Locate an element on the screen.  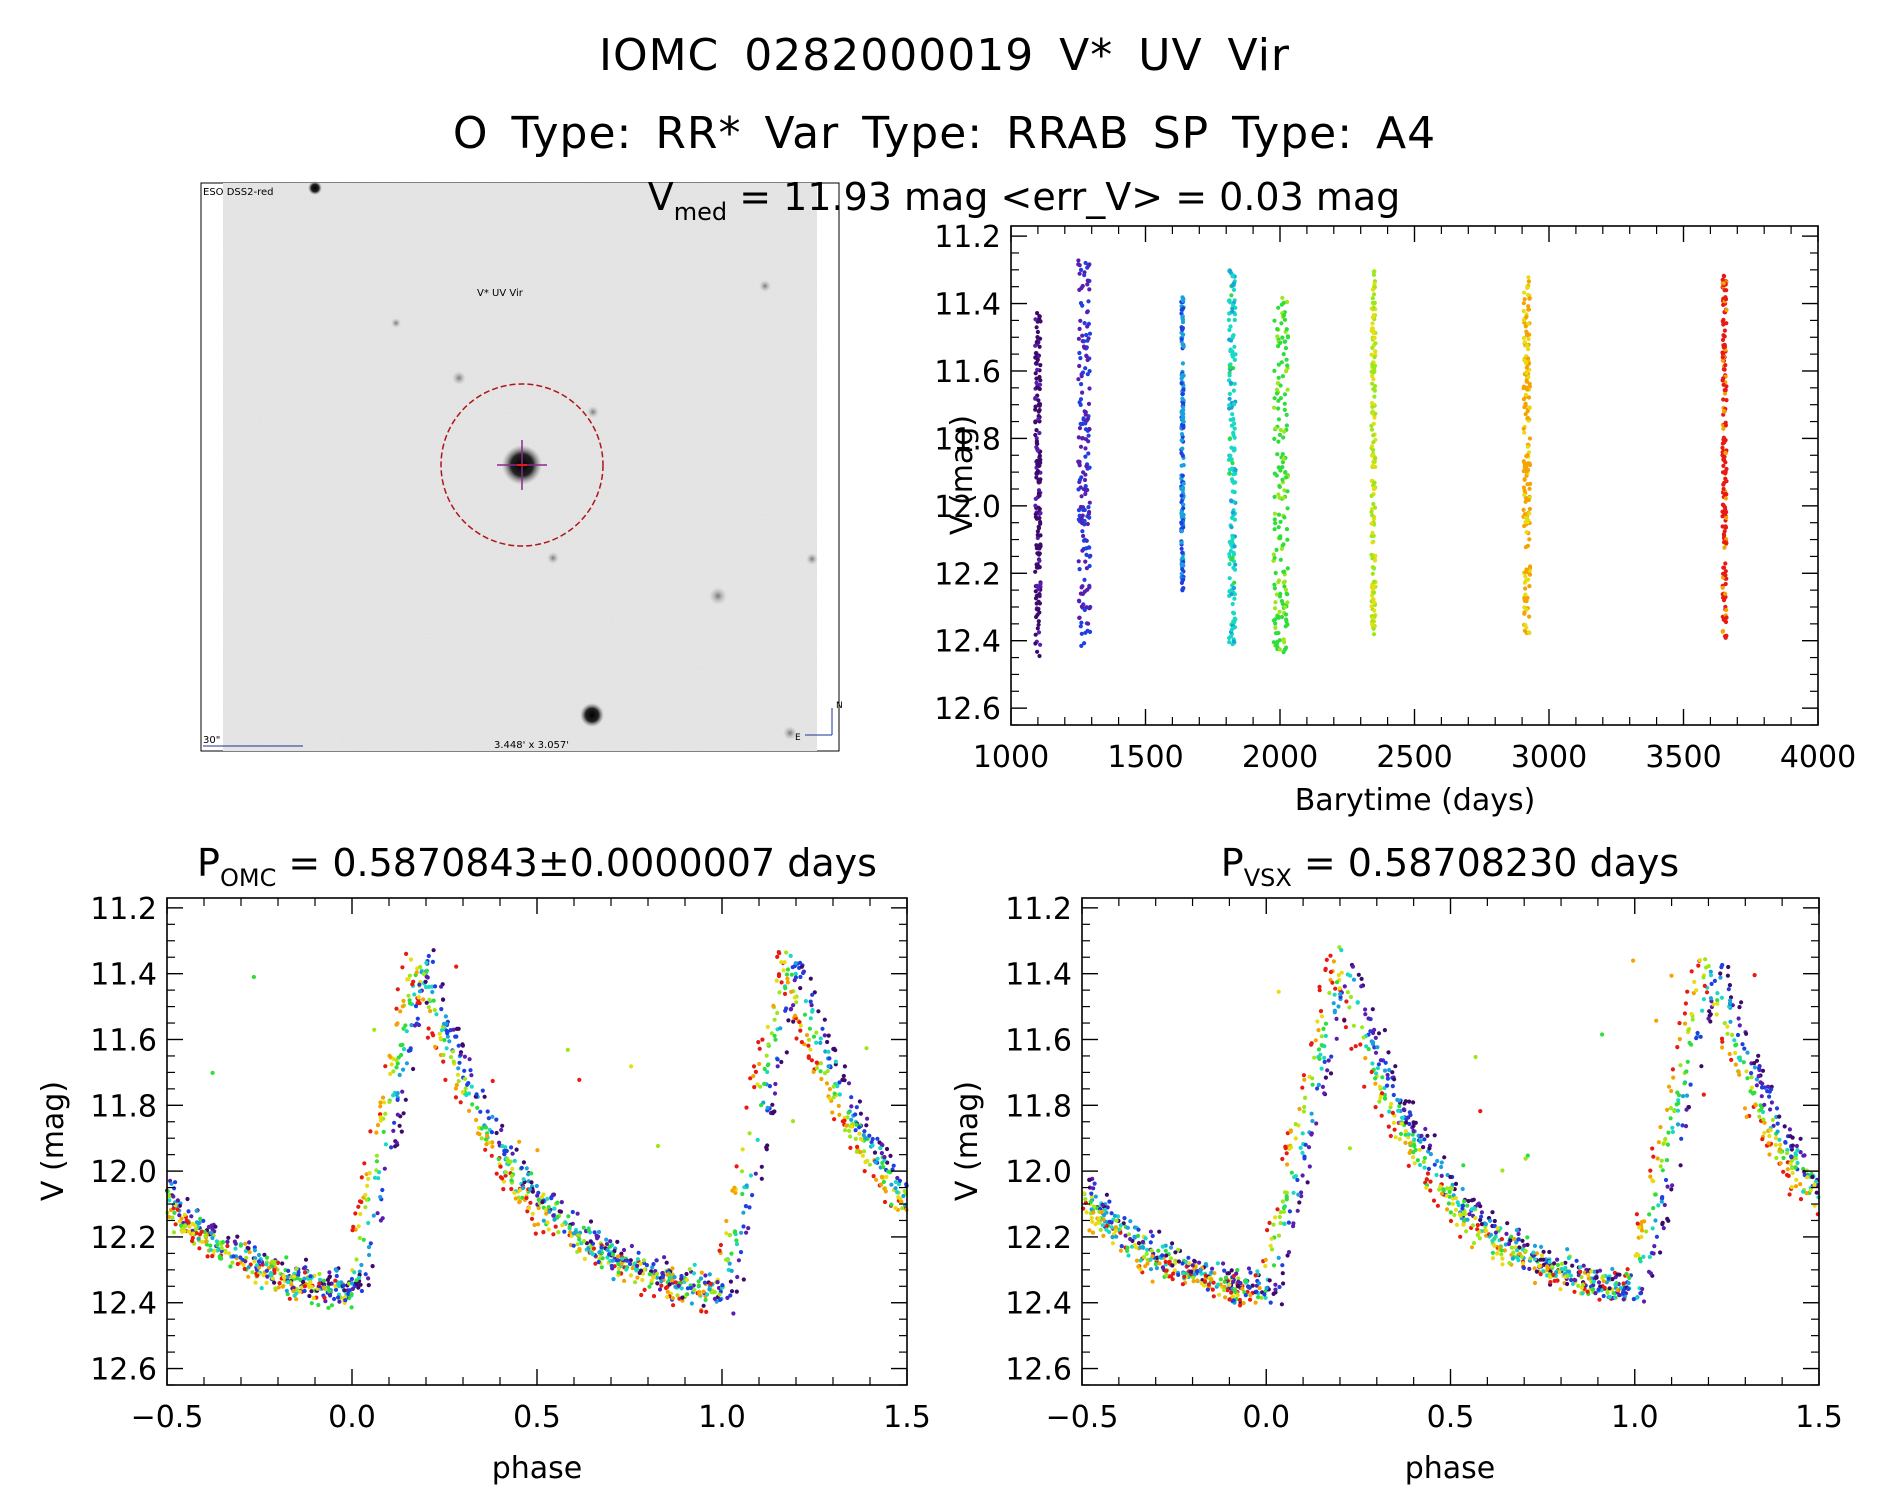
chart-title-sub: med is located at coordinates (700, 212).